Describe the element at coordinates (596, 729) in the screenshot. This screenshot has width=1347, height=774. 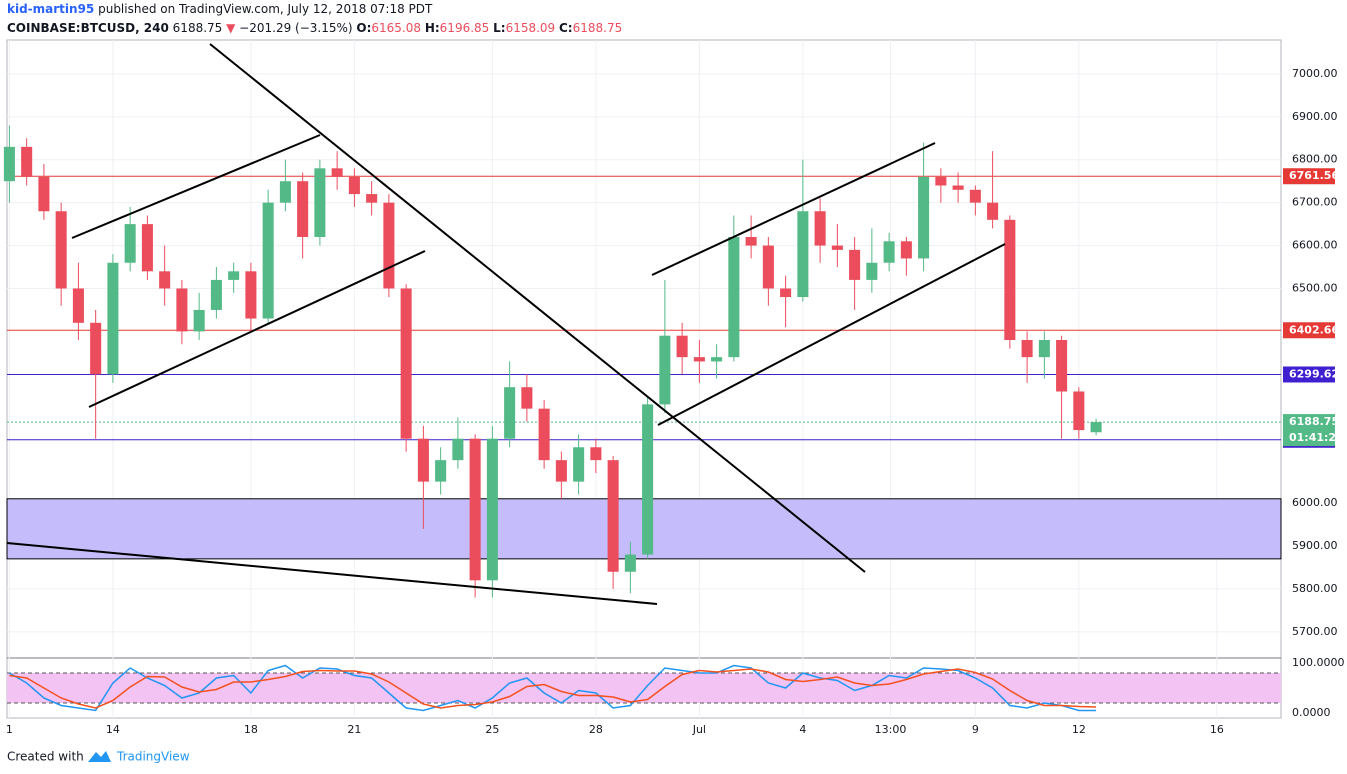
I see `x-tick-label: 28` at that location.